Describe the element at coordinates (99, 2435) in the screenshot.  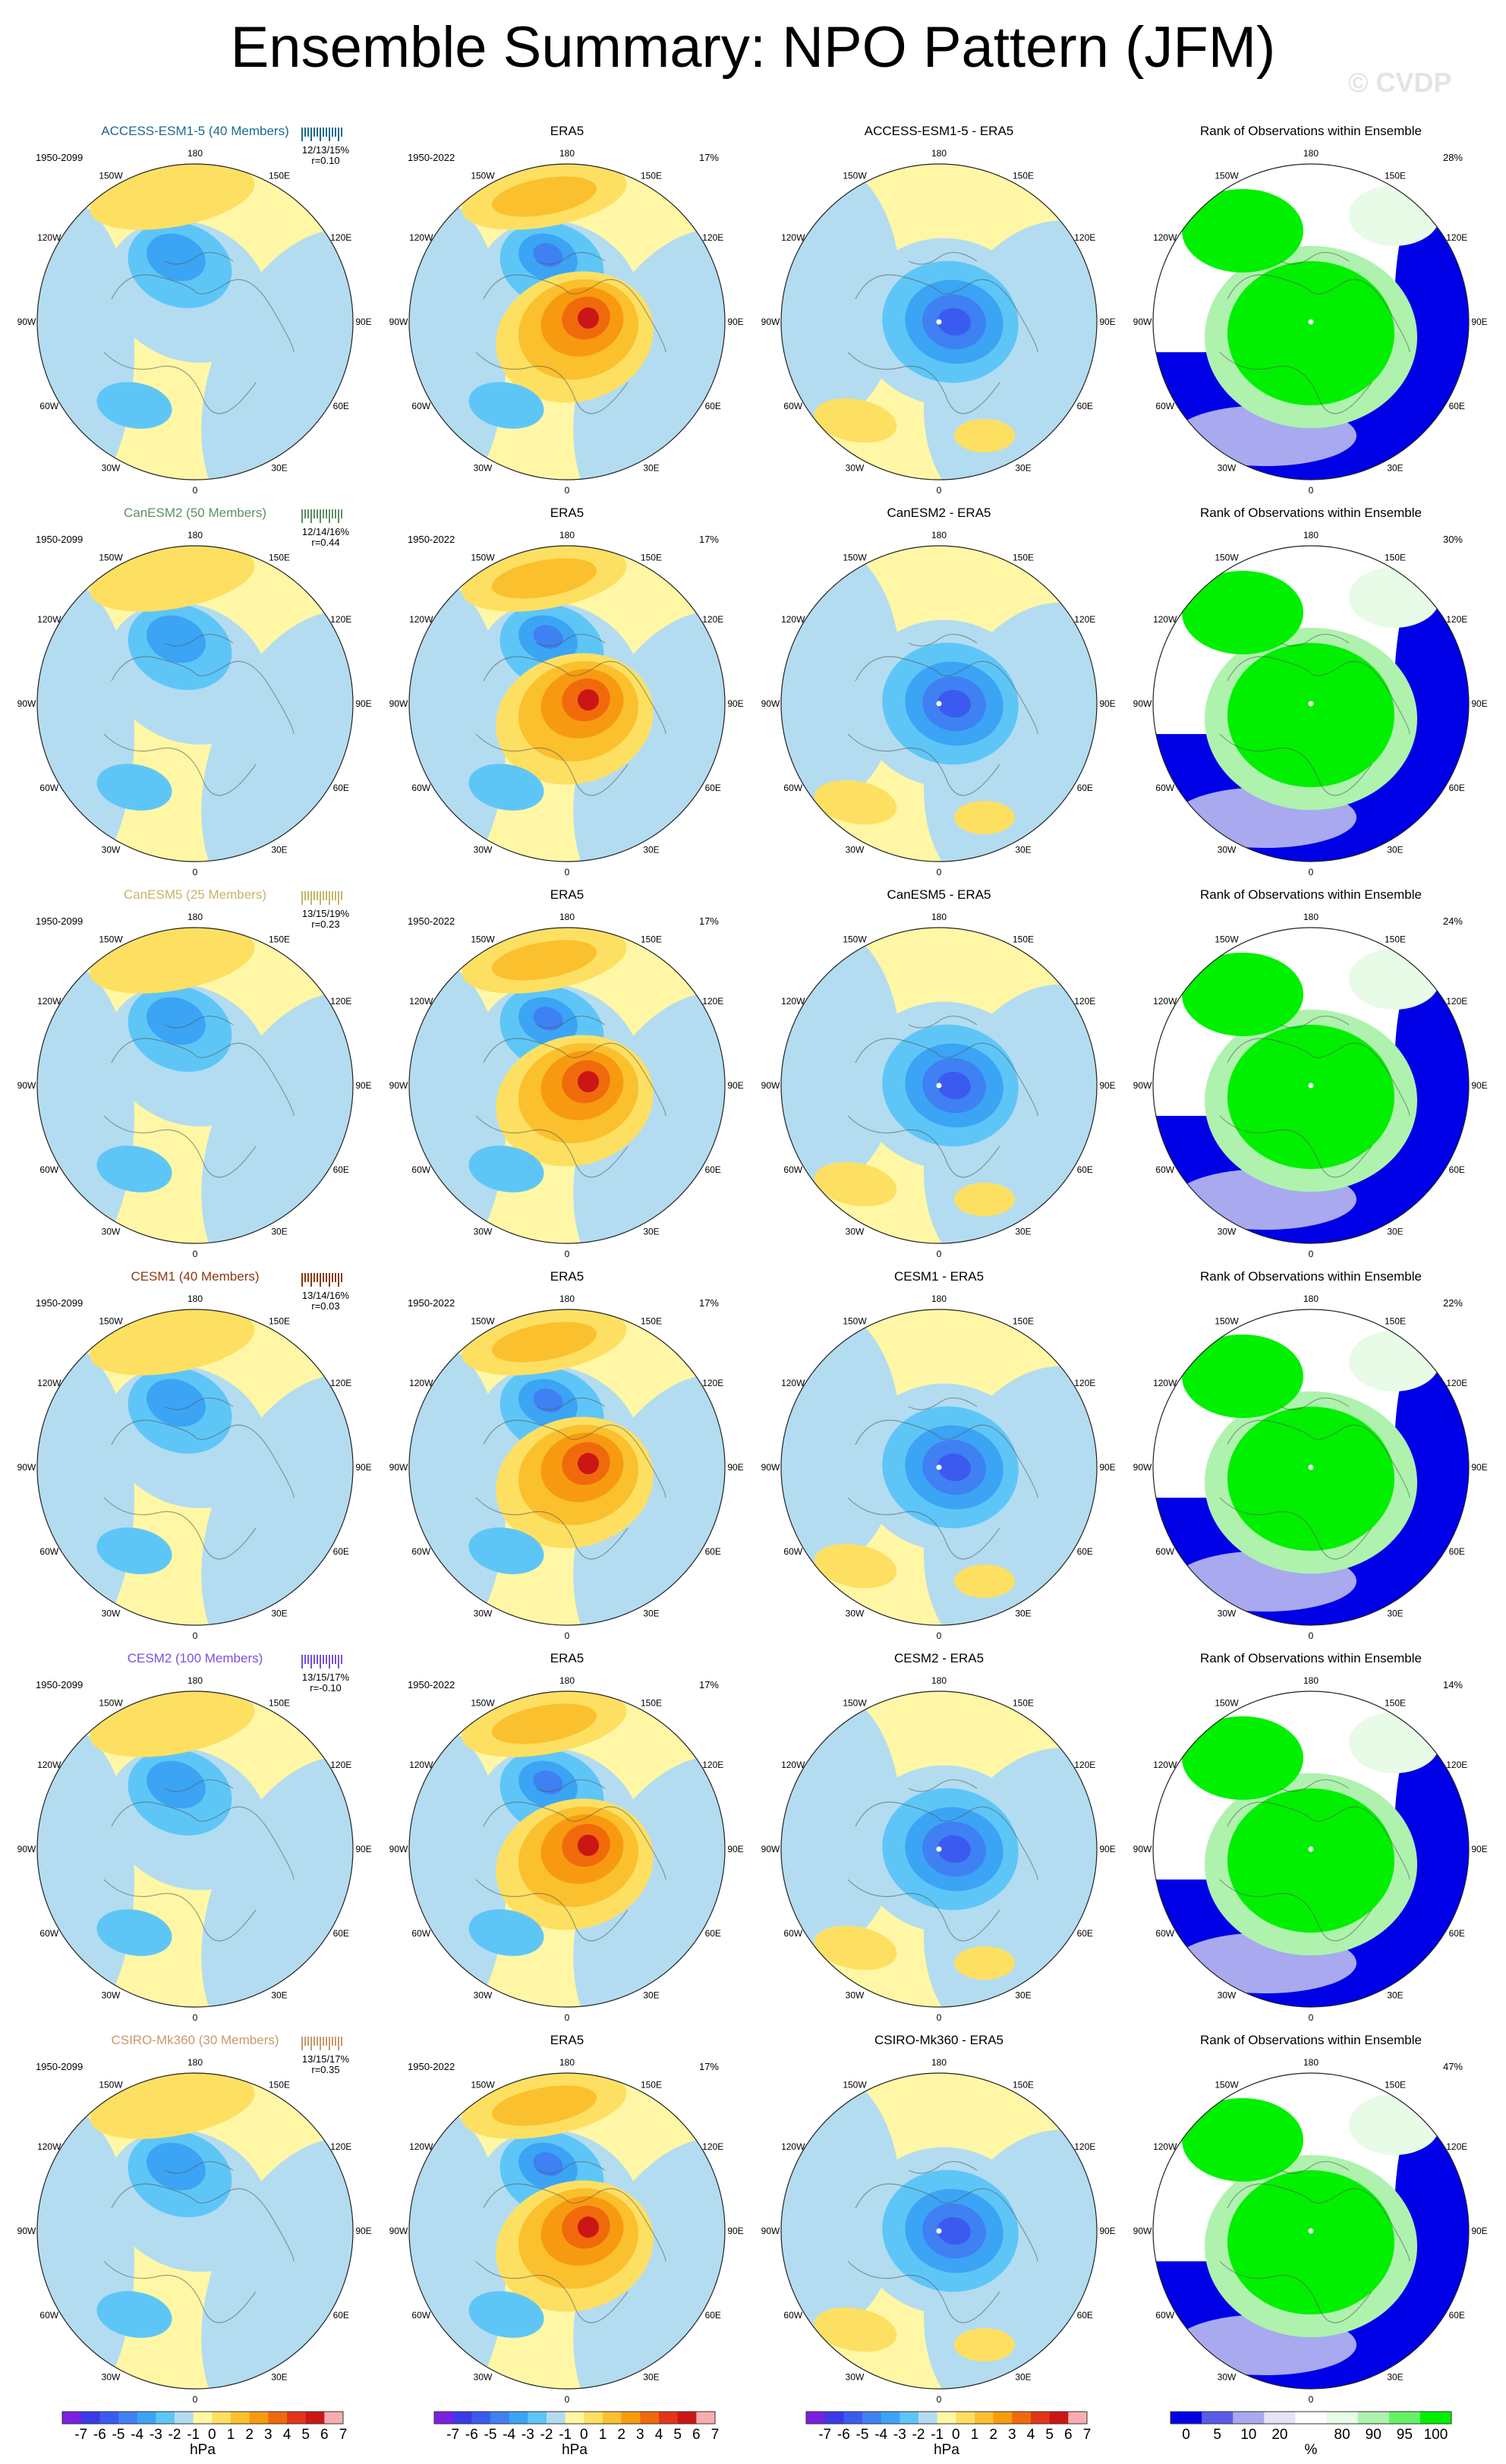
I see `colorbar-label: -6` at that location.